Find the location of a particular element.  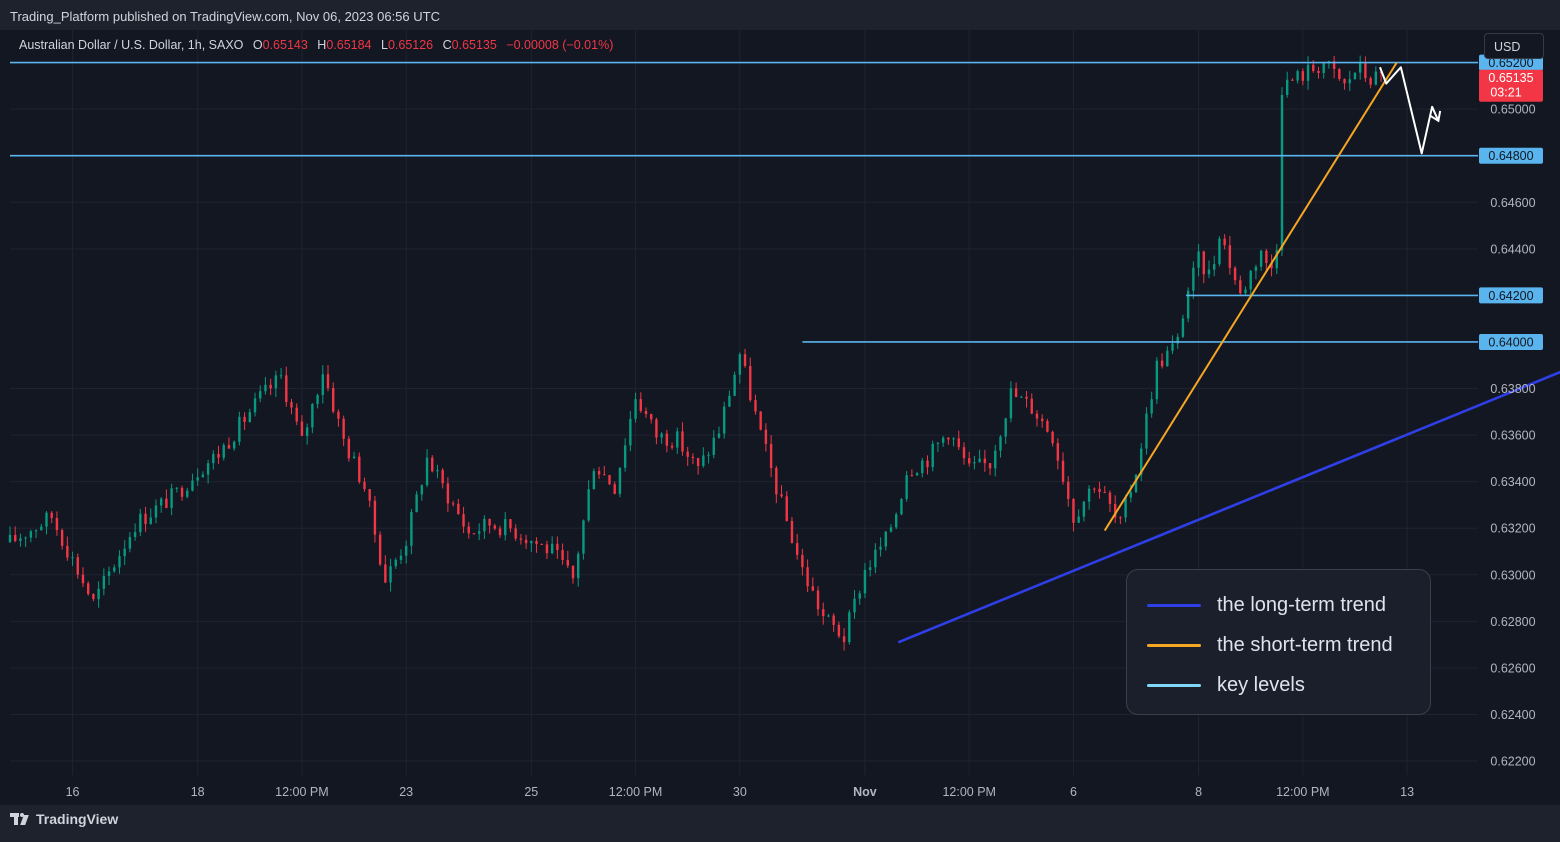

low-label: L is located at coordinates (384, 45).